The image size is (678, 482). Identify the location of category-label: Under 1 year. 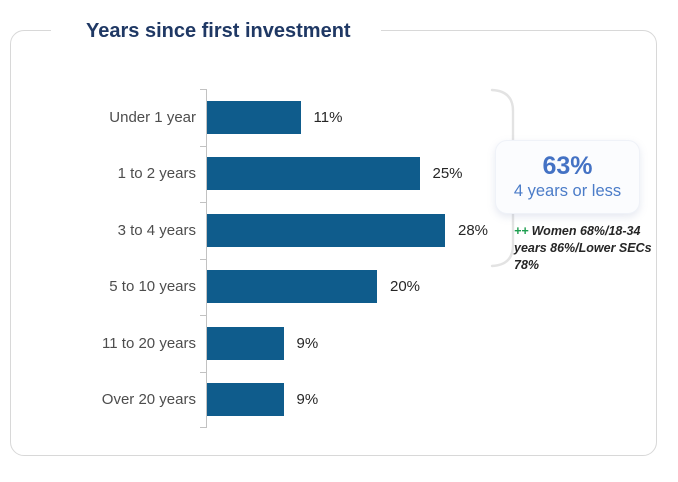
(152, 117).